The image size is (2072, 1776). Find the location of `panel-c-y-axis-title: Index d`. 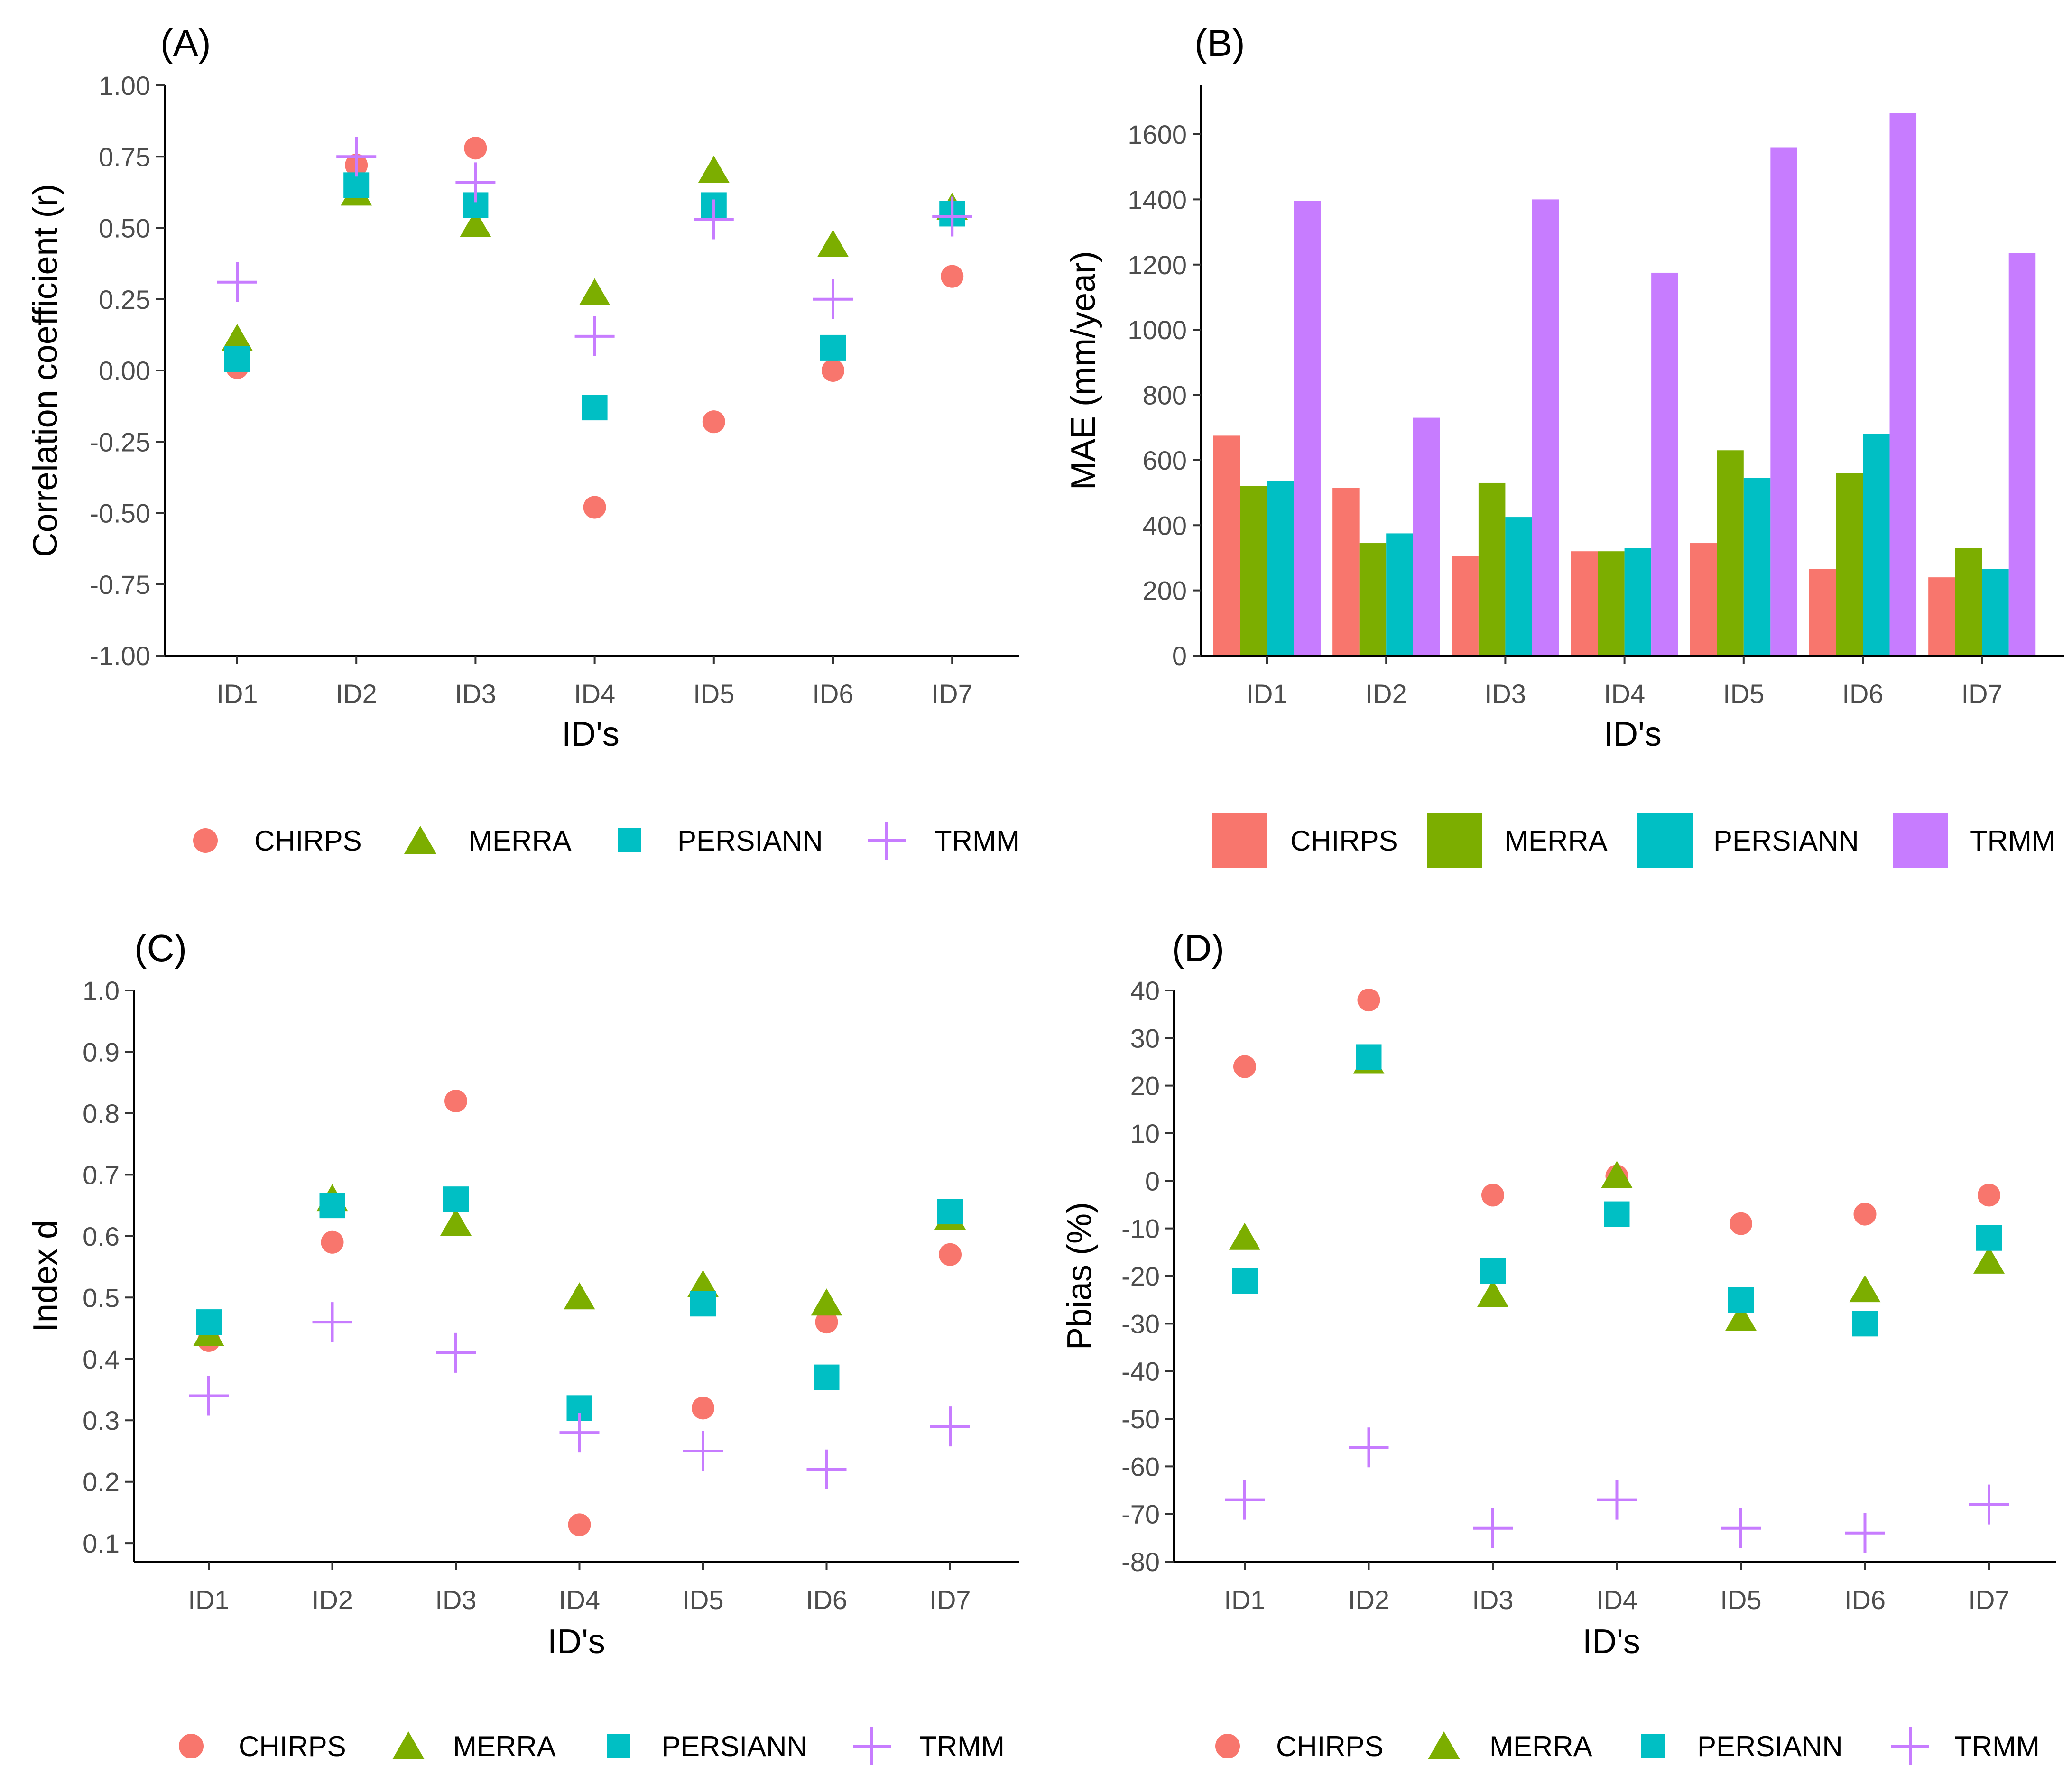

panel-c-y-axis-title: Index d is located at coordinates (46, 1276).